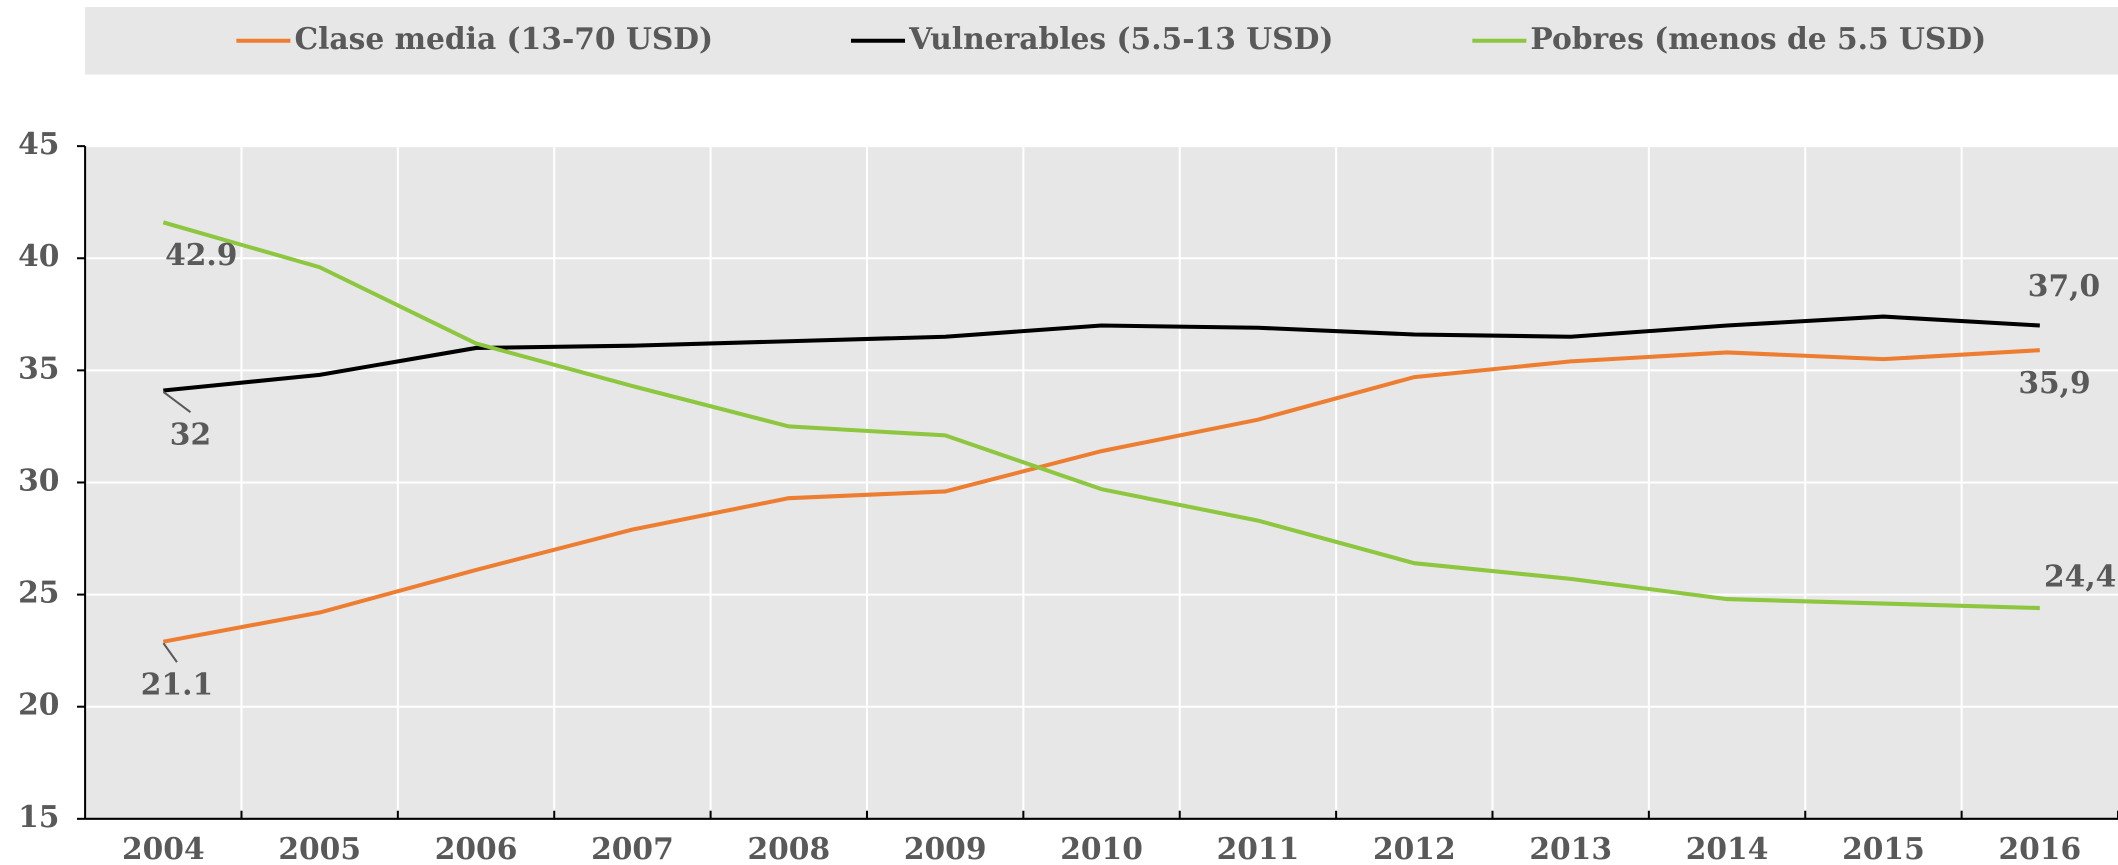 The image size is (2118, 865). Describe the element at coordinates (1414, 848) in the screenshot. I see `x-tick-label: 2012` at that location.